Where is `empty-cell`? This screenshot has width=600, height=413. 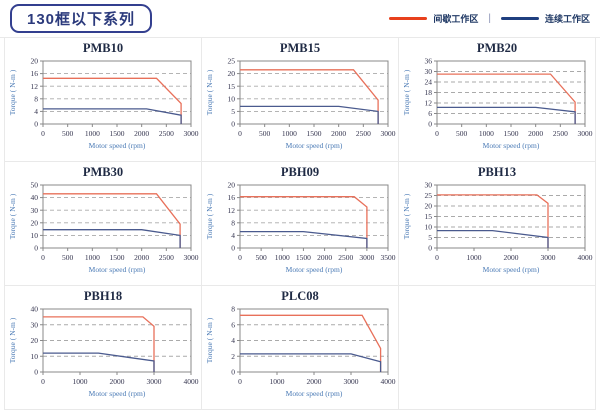
empty-cell is located at coordinates (497, 348).